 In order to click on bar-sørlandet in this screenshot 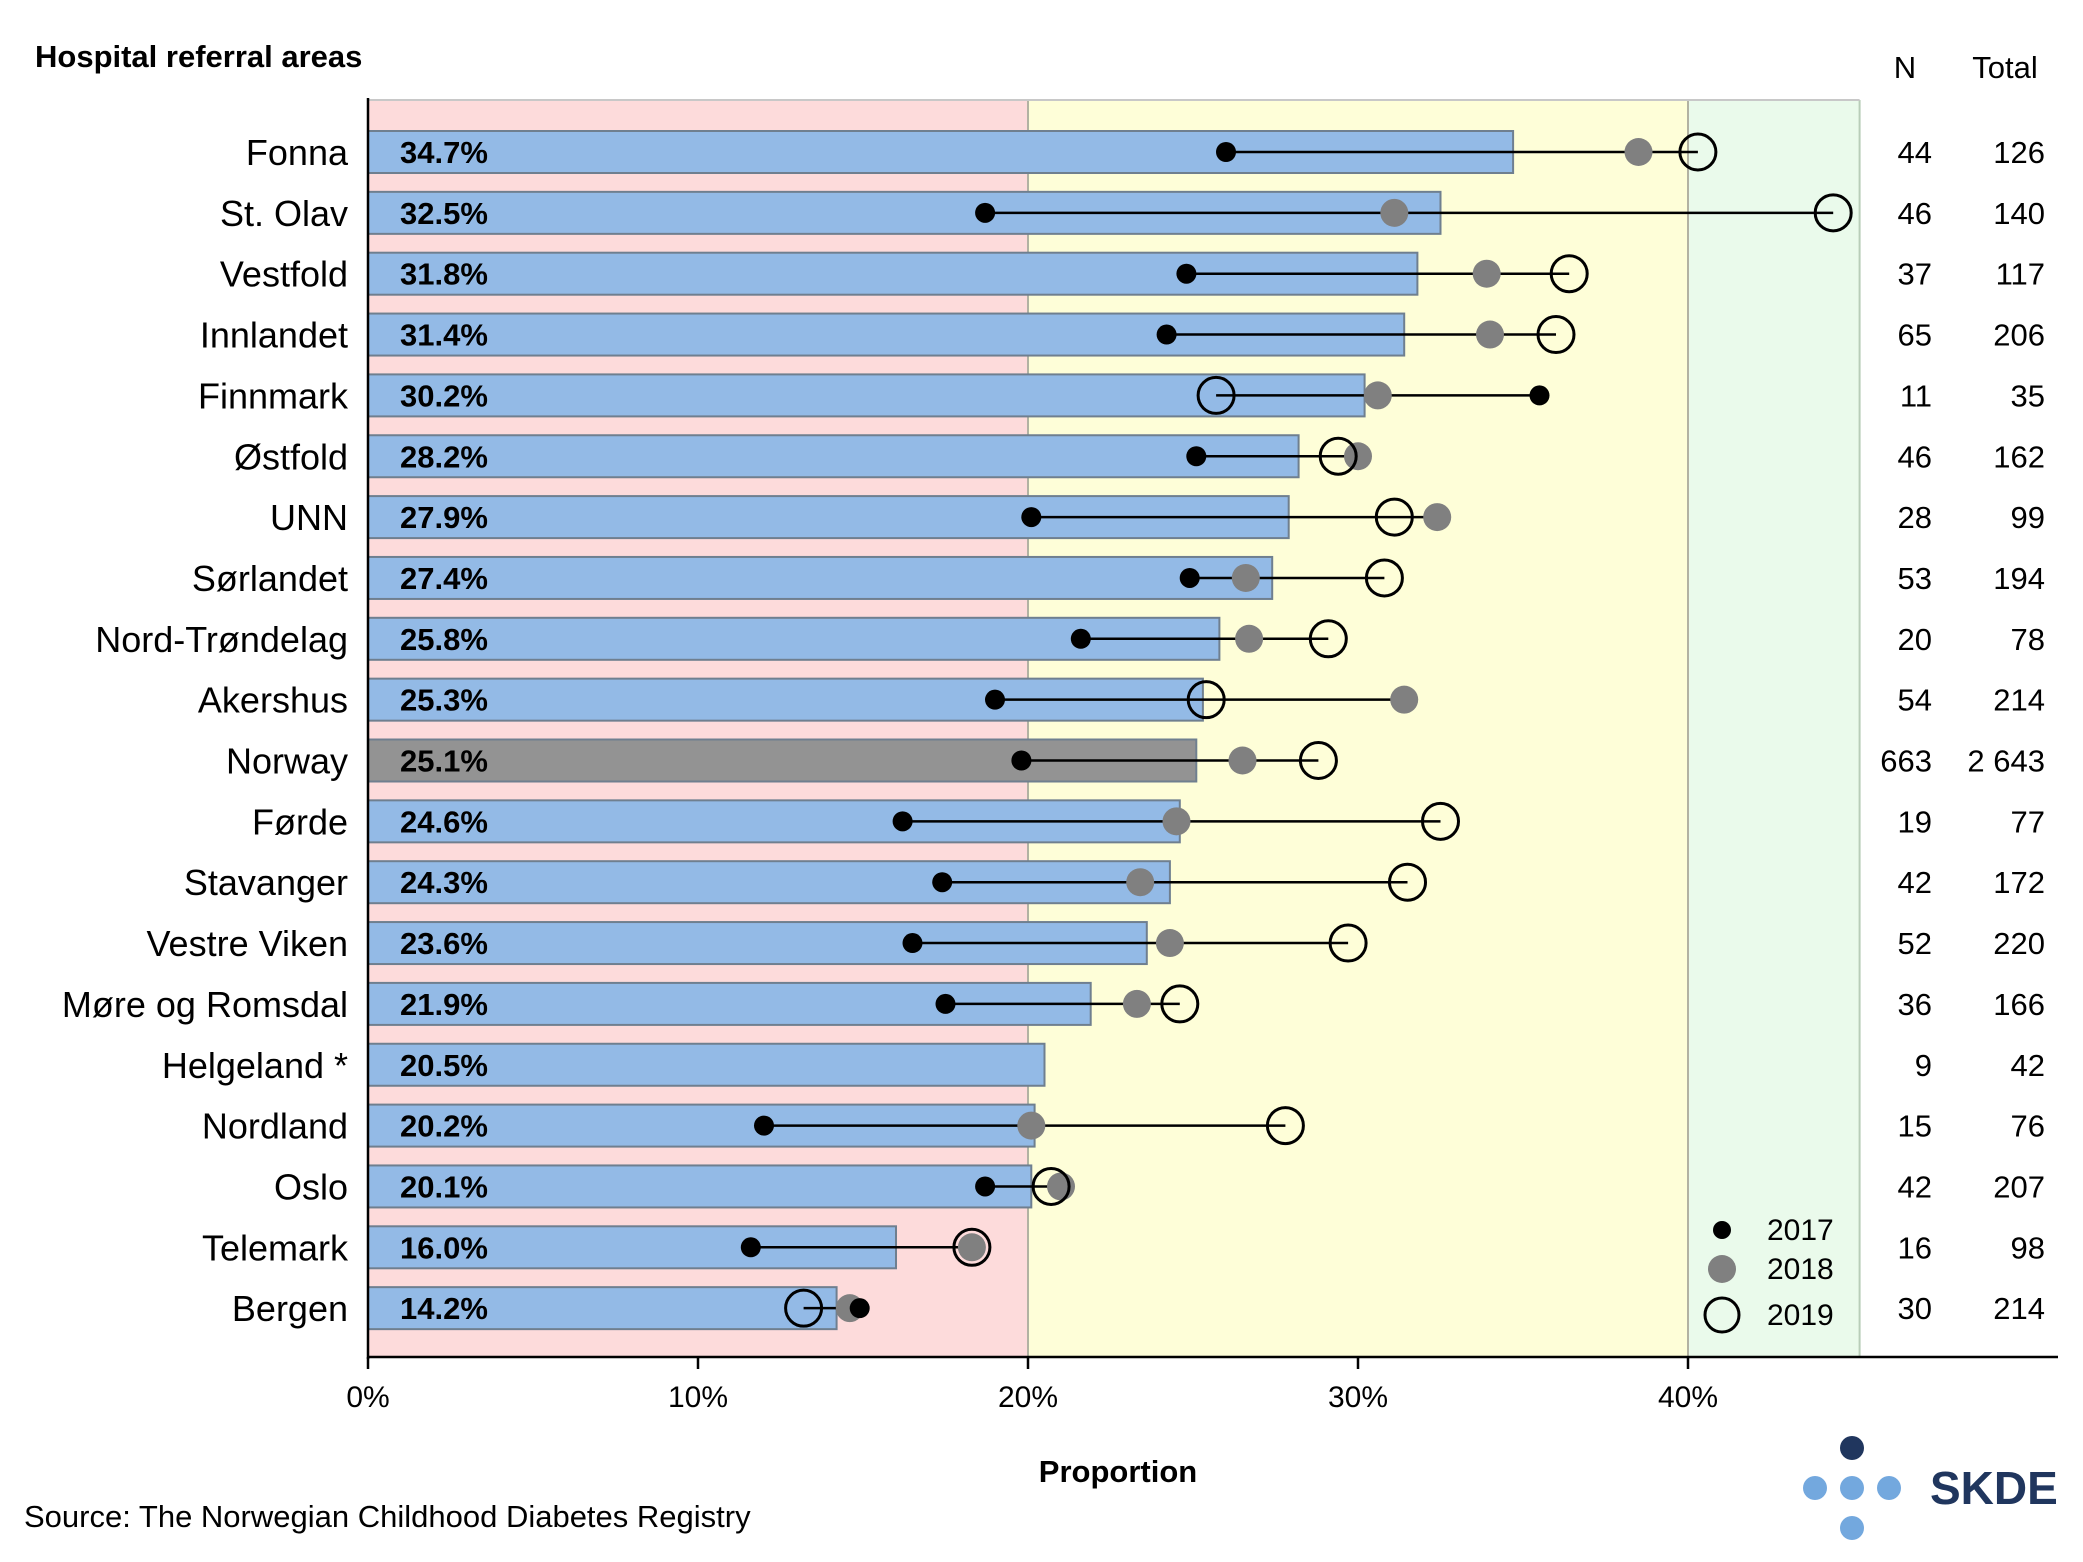, I will do `click(820, 577)`.